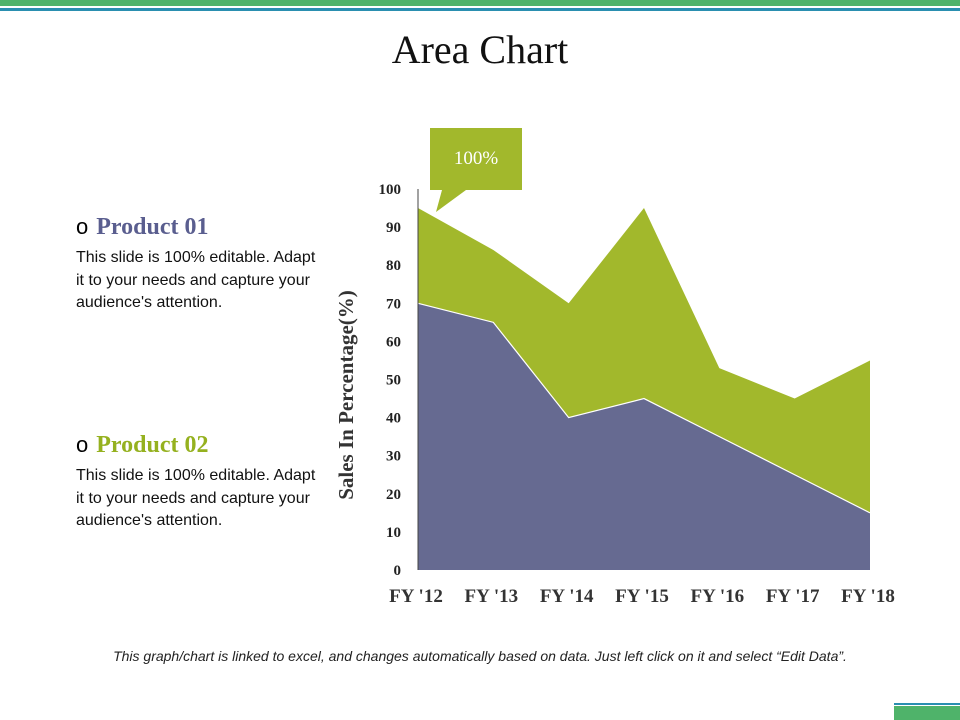  Describe the element at coordinates (927, 713) in the screenshot. I see `bottom-accent-bar` at that location.